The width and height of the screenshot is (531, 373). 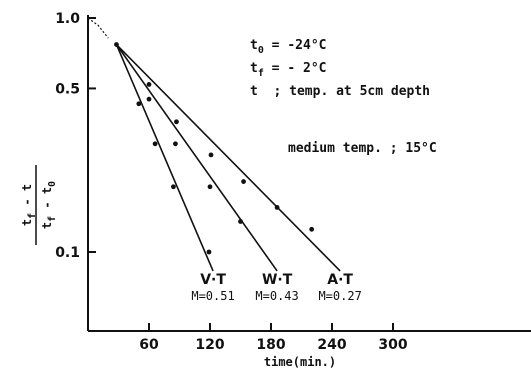 What do you see at coordinates (67, 253) in the screenshot?
I see `y-tick-label: 0.1` at bounding box center [67, 253].